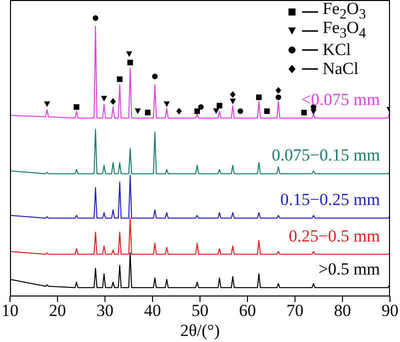  Describe the element at coordinates (334, 236) in the screenshot. I see `series-label: 0.25−0.5 mm` at that location.